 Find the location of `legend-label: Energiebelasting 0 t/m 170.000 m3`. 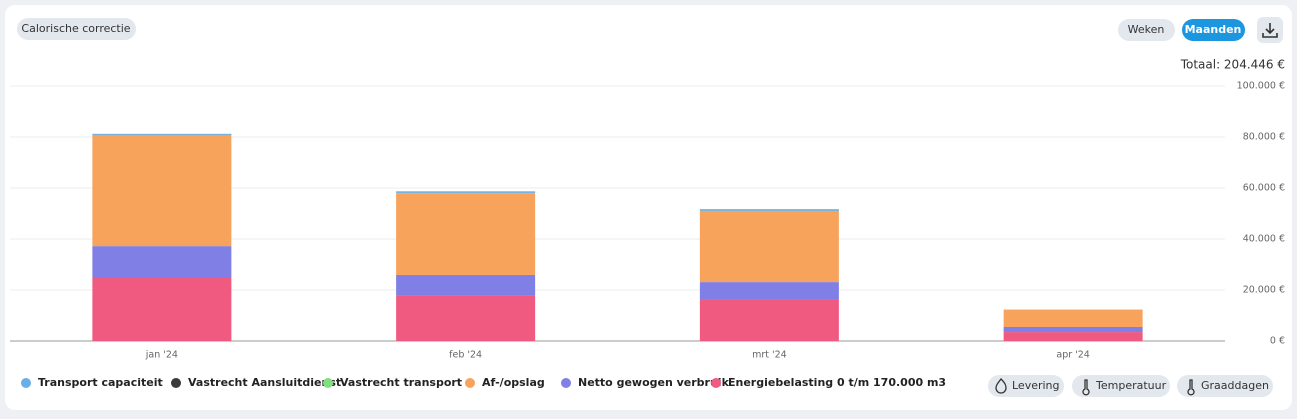

legend-label: Energiebelasting 0 t/m 170.000 m3 is located at coordinates (837, 382).